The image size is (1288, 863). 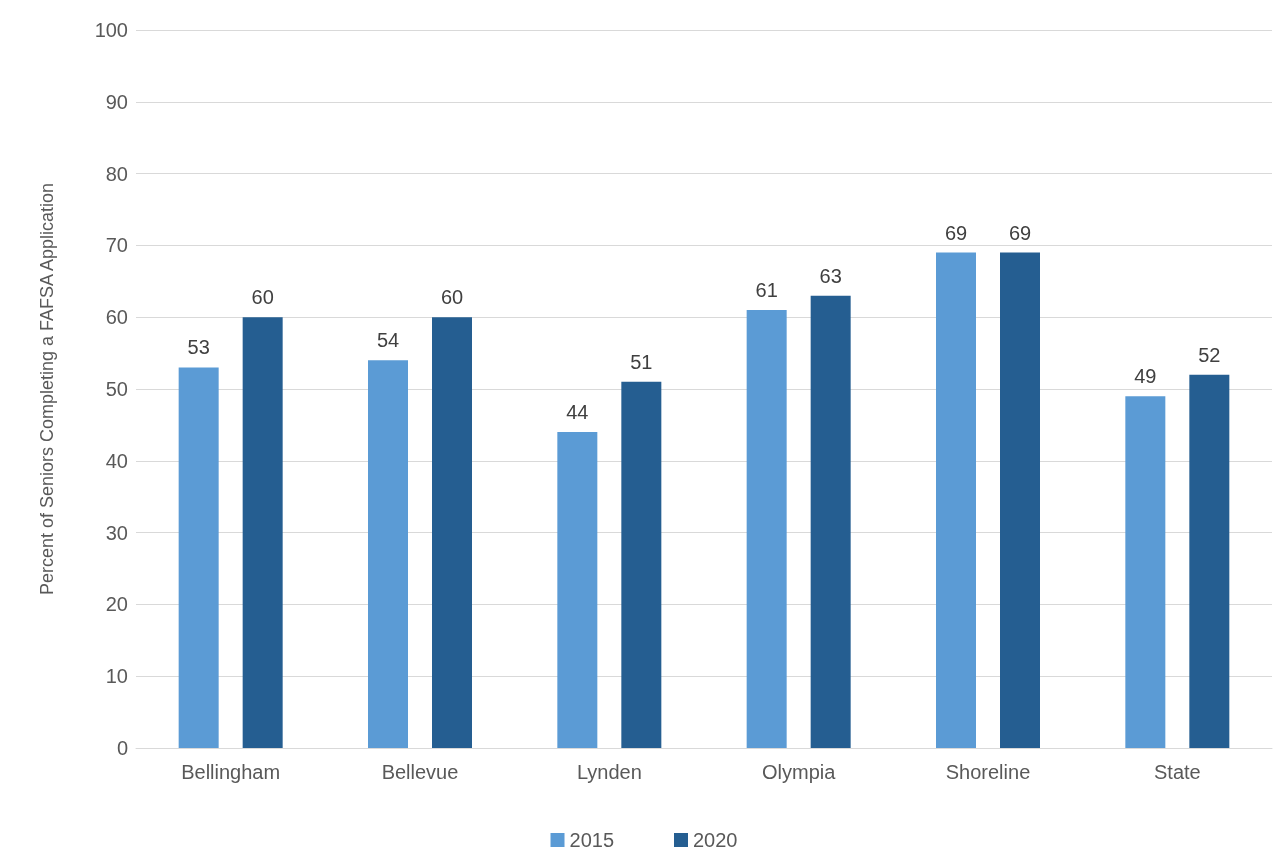 I want to click on data-label: 52, so click(x=1209, y=354).